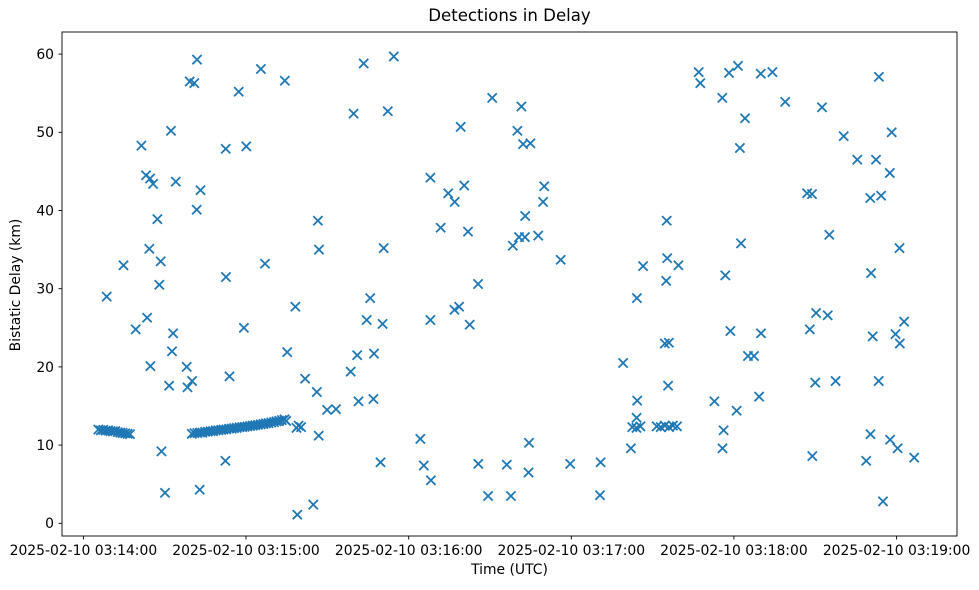 The image size is (979, 590). What do you see at coordinates (45, 368) in the screenshot?
I see `y-tick-label: 20` at bounding box center [45, 368].